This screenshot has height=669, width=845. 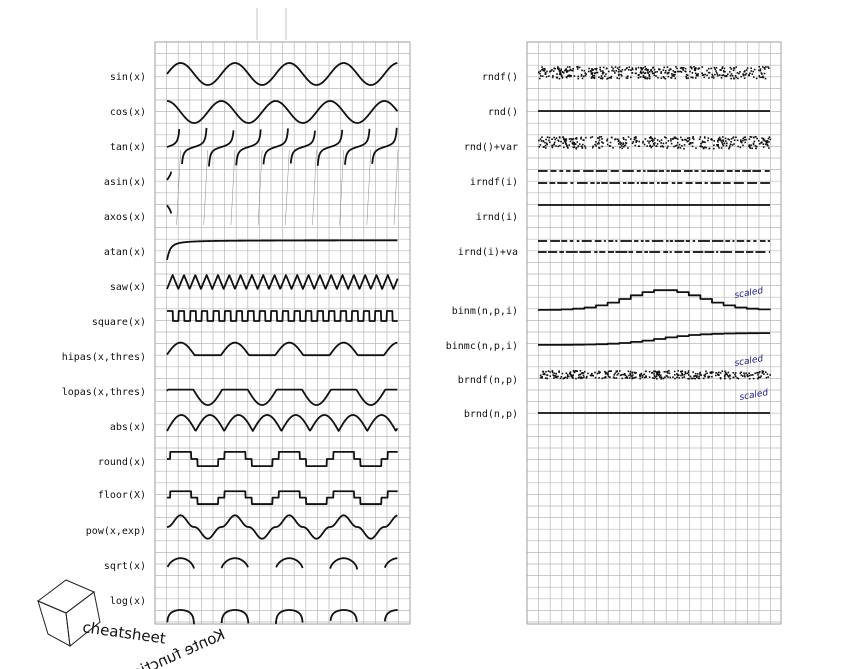 What do you see at coordinates (655, 375) in the screenshot?
I see `brndf-noise` at bounding box center [655, 375].